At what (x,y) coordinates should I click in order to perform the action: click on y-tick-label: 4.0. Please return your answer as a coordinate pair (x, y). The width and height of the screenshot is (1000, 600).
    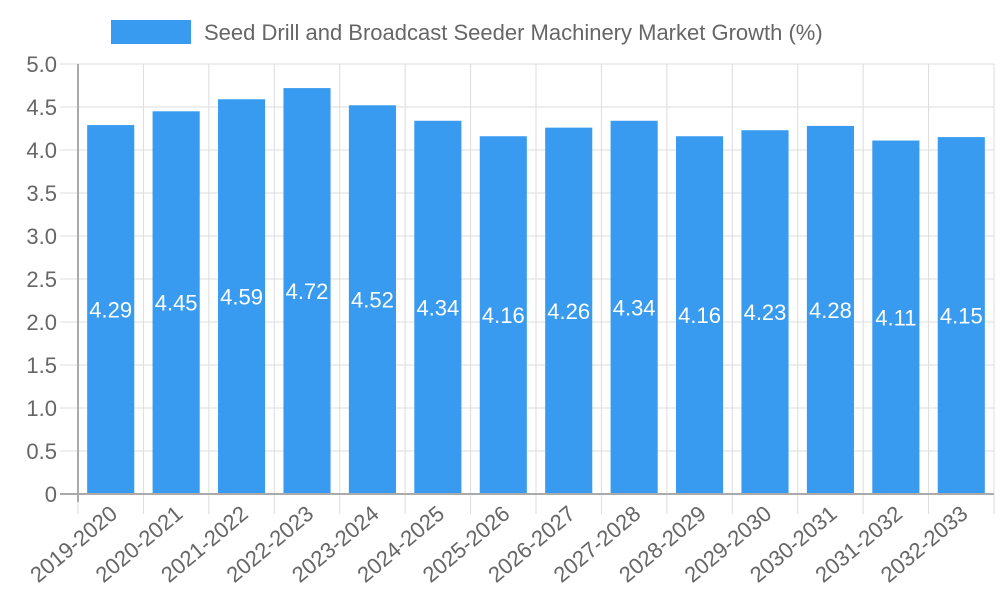
    Looking at the image, I should click on (41, 150).